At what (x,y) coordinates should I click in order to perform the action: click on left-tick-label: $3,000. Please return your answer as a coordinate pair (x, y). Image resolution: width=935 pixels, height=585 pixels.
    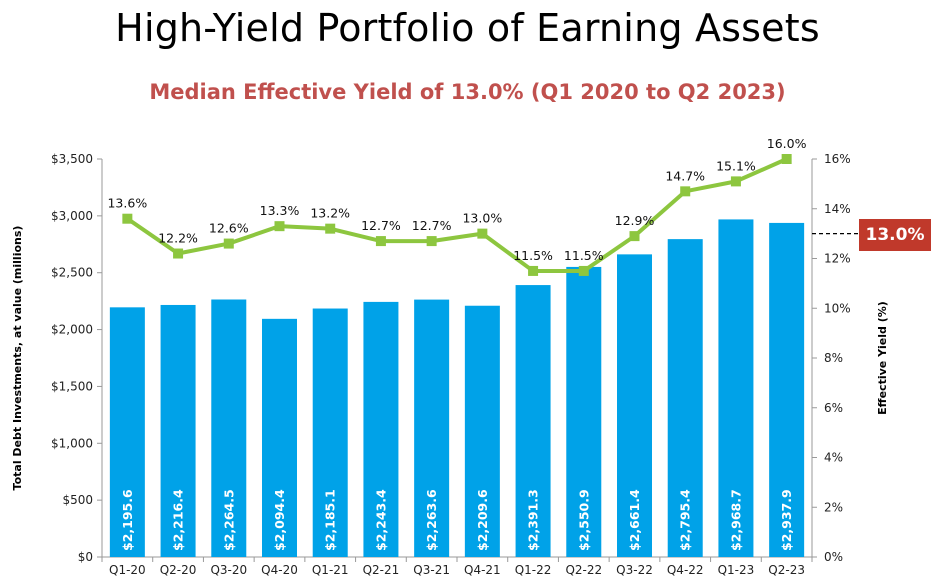
    Looking at the image, I should click on (72, 216).